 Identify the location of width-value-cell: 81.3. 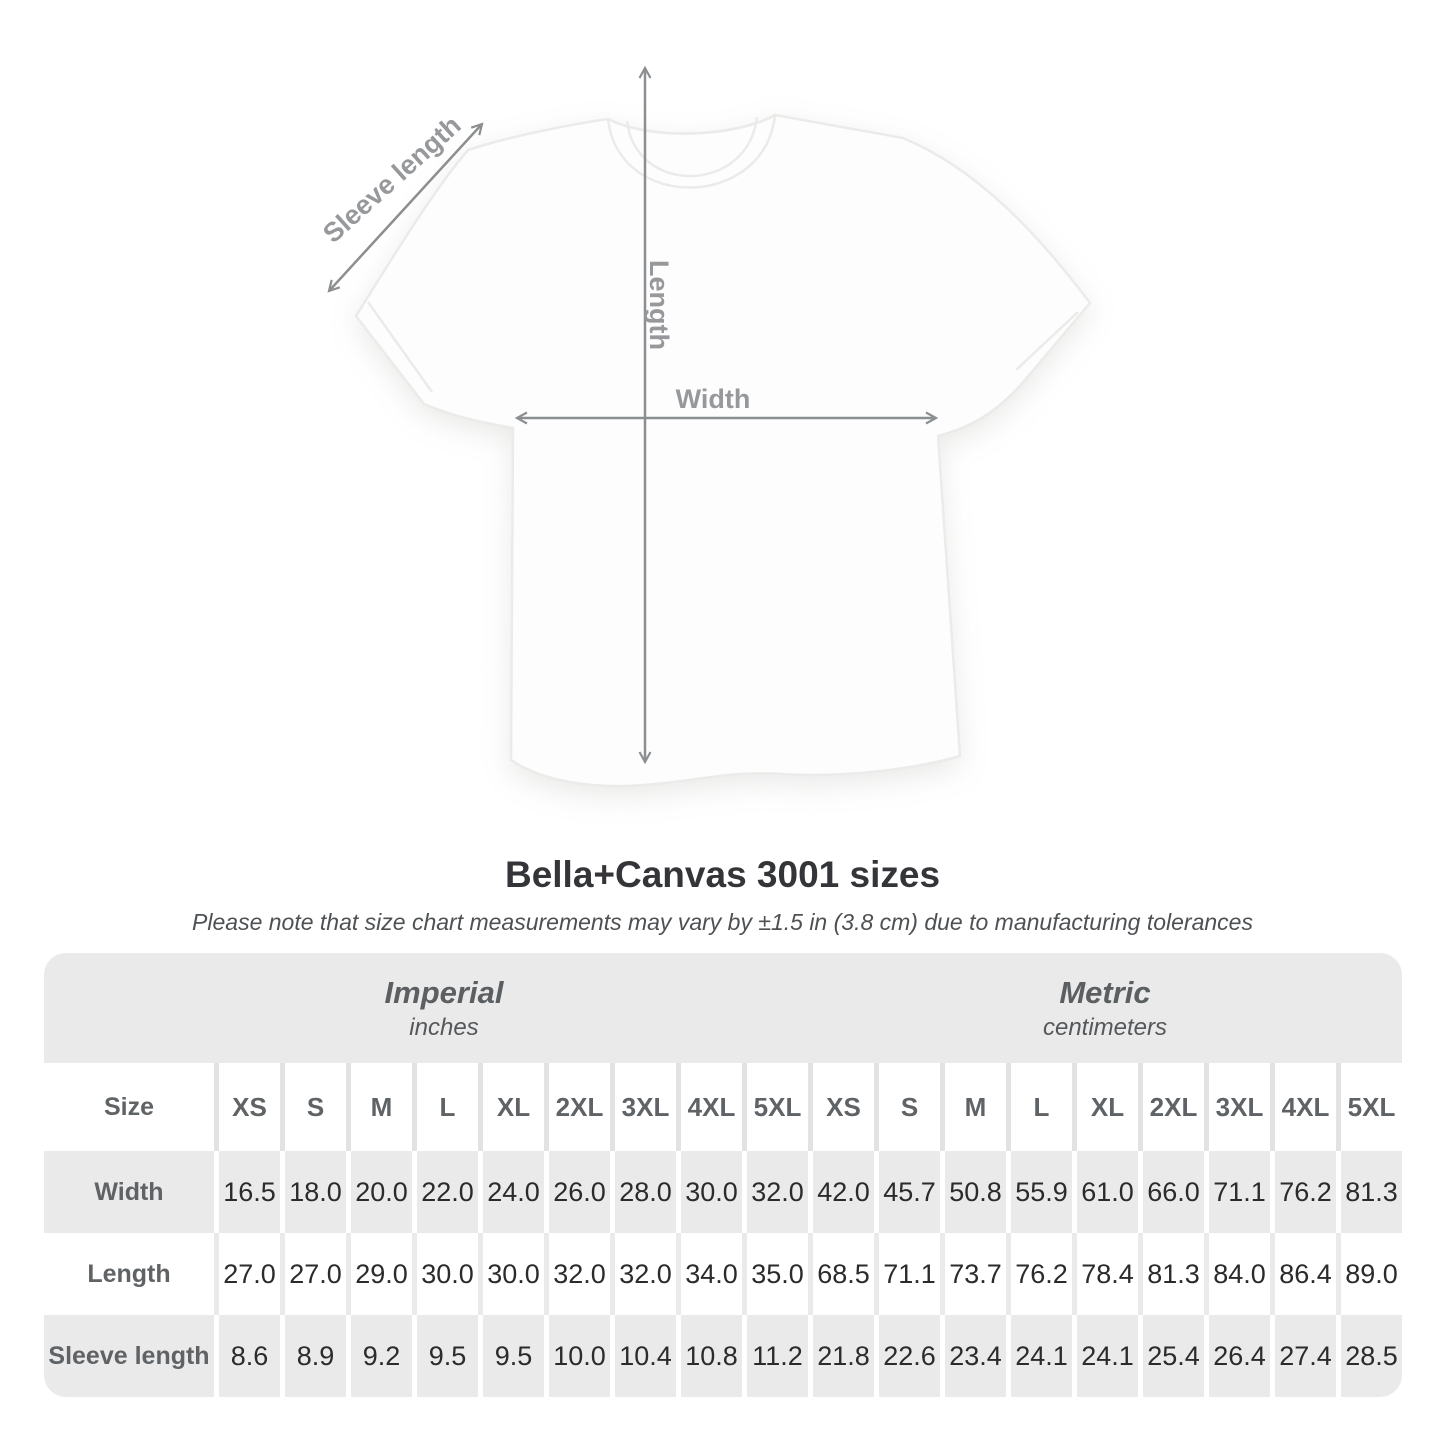
(1369, 1192).